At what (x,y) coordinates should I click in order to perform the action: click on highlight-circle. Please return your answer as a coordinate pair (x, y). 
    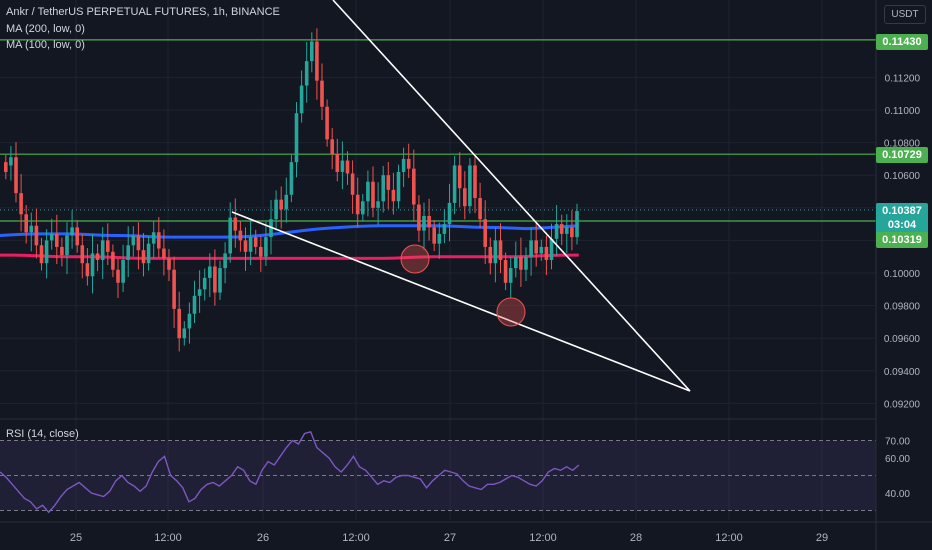
    Looking at the image, I should click on (511, 312).